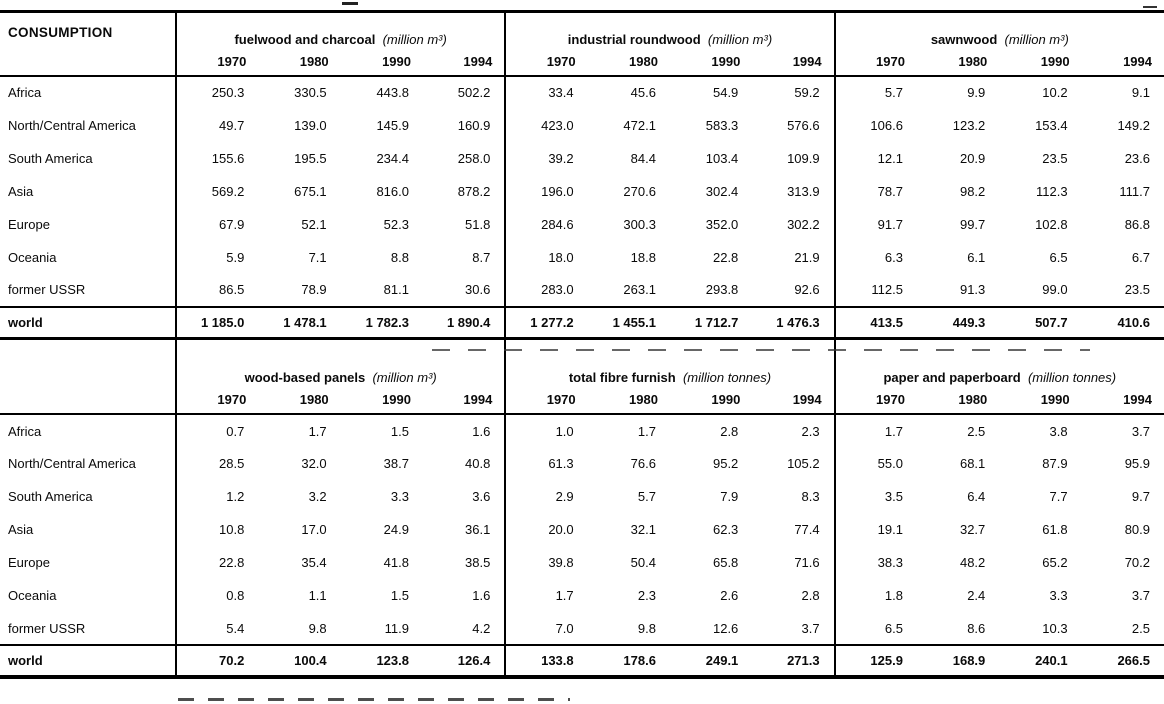  Describe the element at coordinates (396, 224) in the screenshot. I see `value-cell: 52.3` at that location.